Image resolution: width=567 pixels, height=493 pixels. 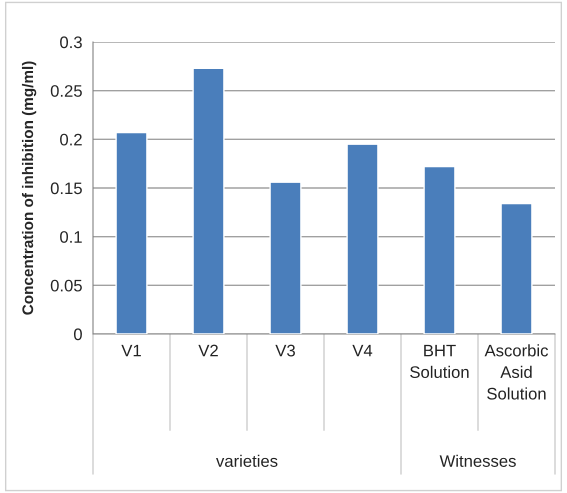 What do you see at coordinates (285, 350) in the screenshot?
I see `x-tick-label: V3` at bounding box center [285, 350].